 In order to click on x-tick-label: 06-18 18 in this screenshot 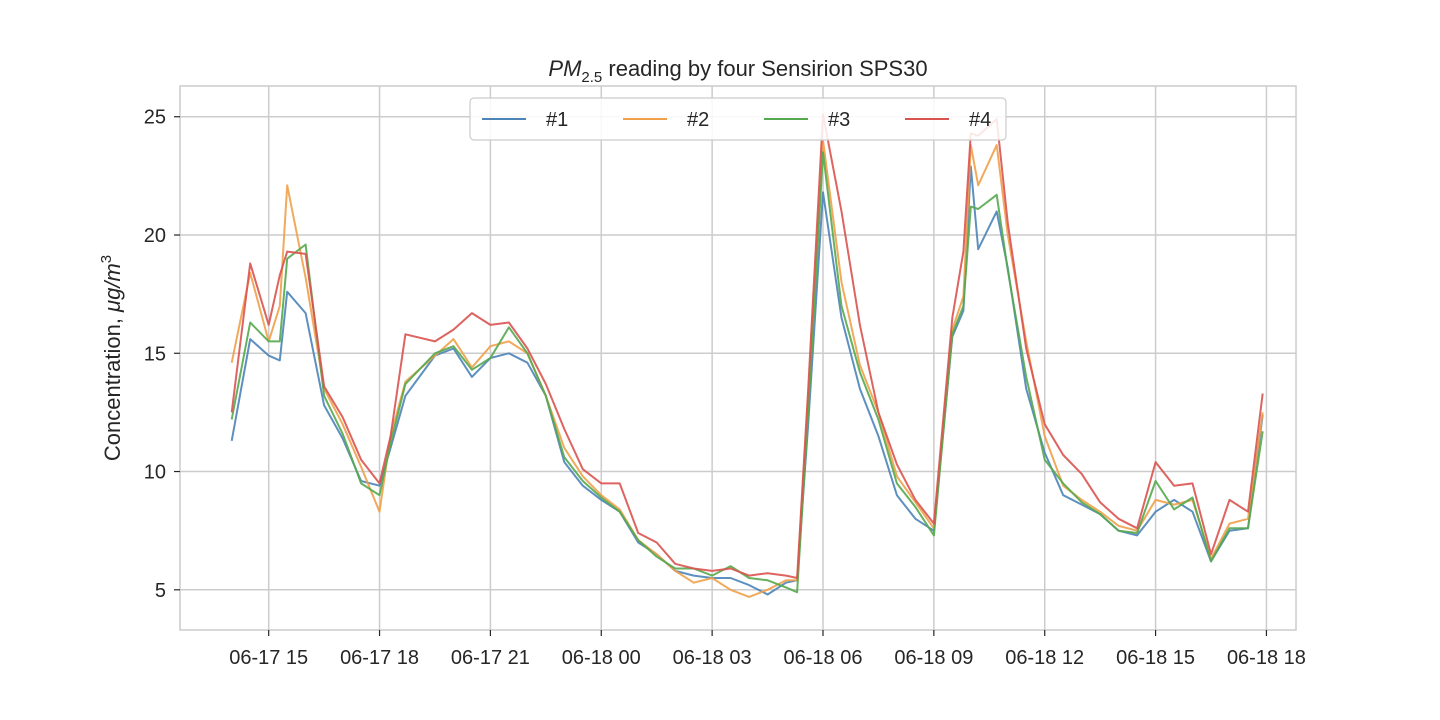, I will do `click(1266, 658)`.